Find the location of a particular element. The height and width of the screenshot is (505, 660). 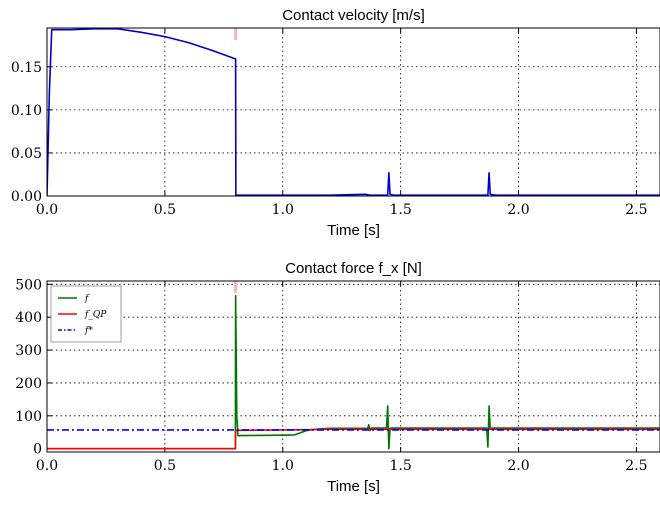

y-tick-label: 0 is located at coordinates (37, 450).